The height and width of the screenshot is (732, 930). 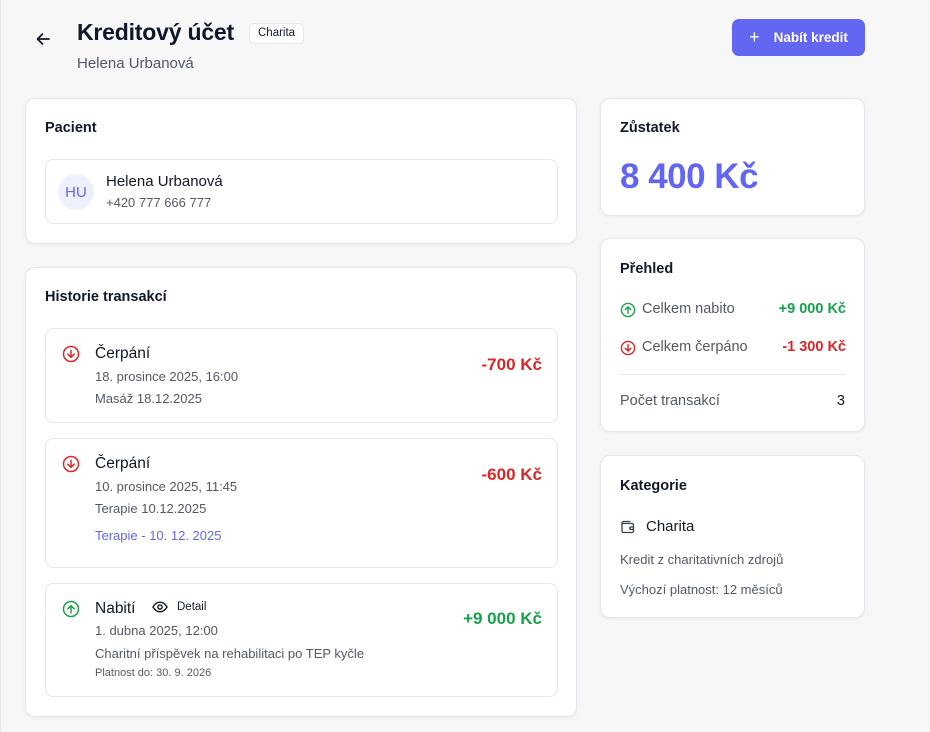 What do you see at coordinates (670, 526) in the screenshot?
I see `category-name: Charita` at bounding box center [670, 526].